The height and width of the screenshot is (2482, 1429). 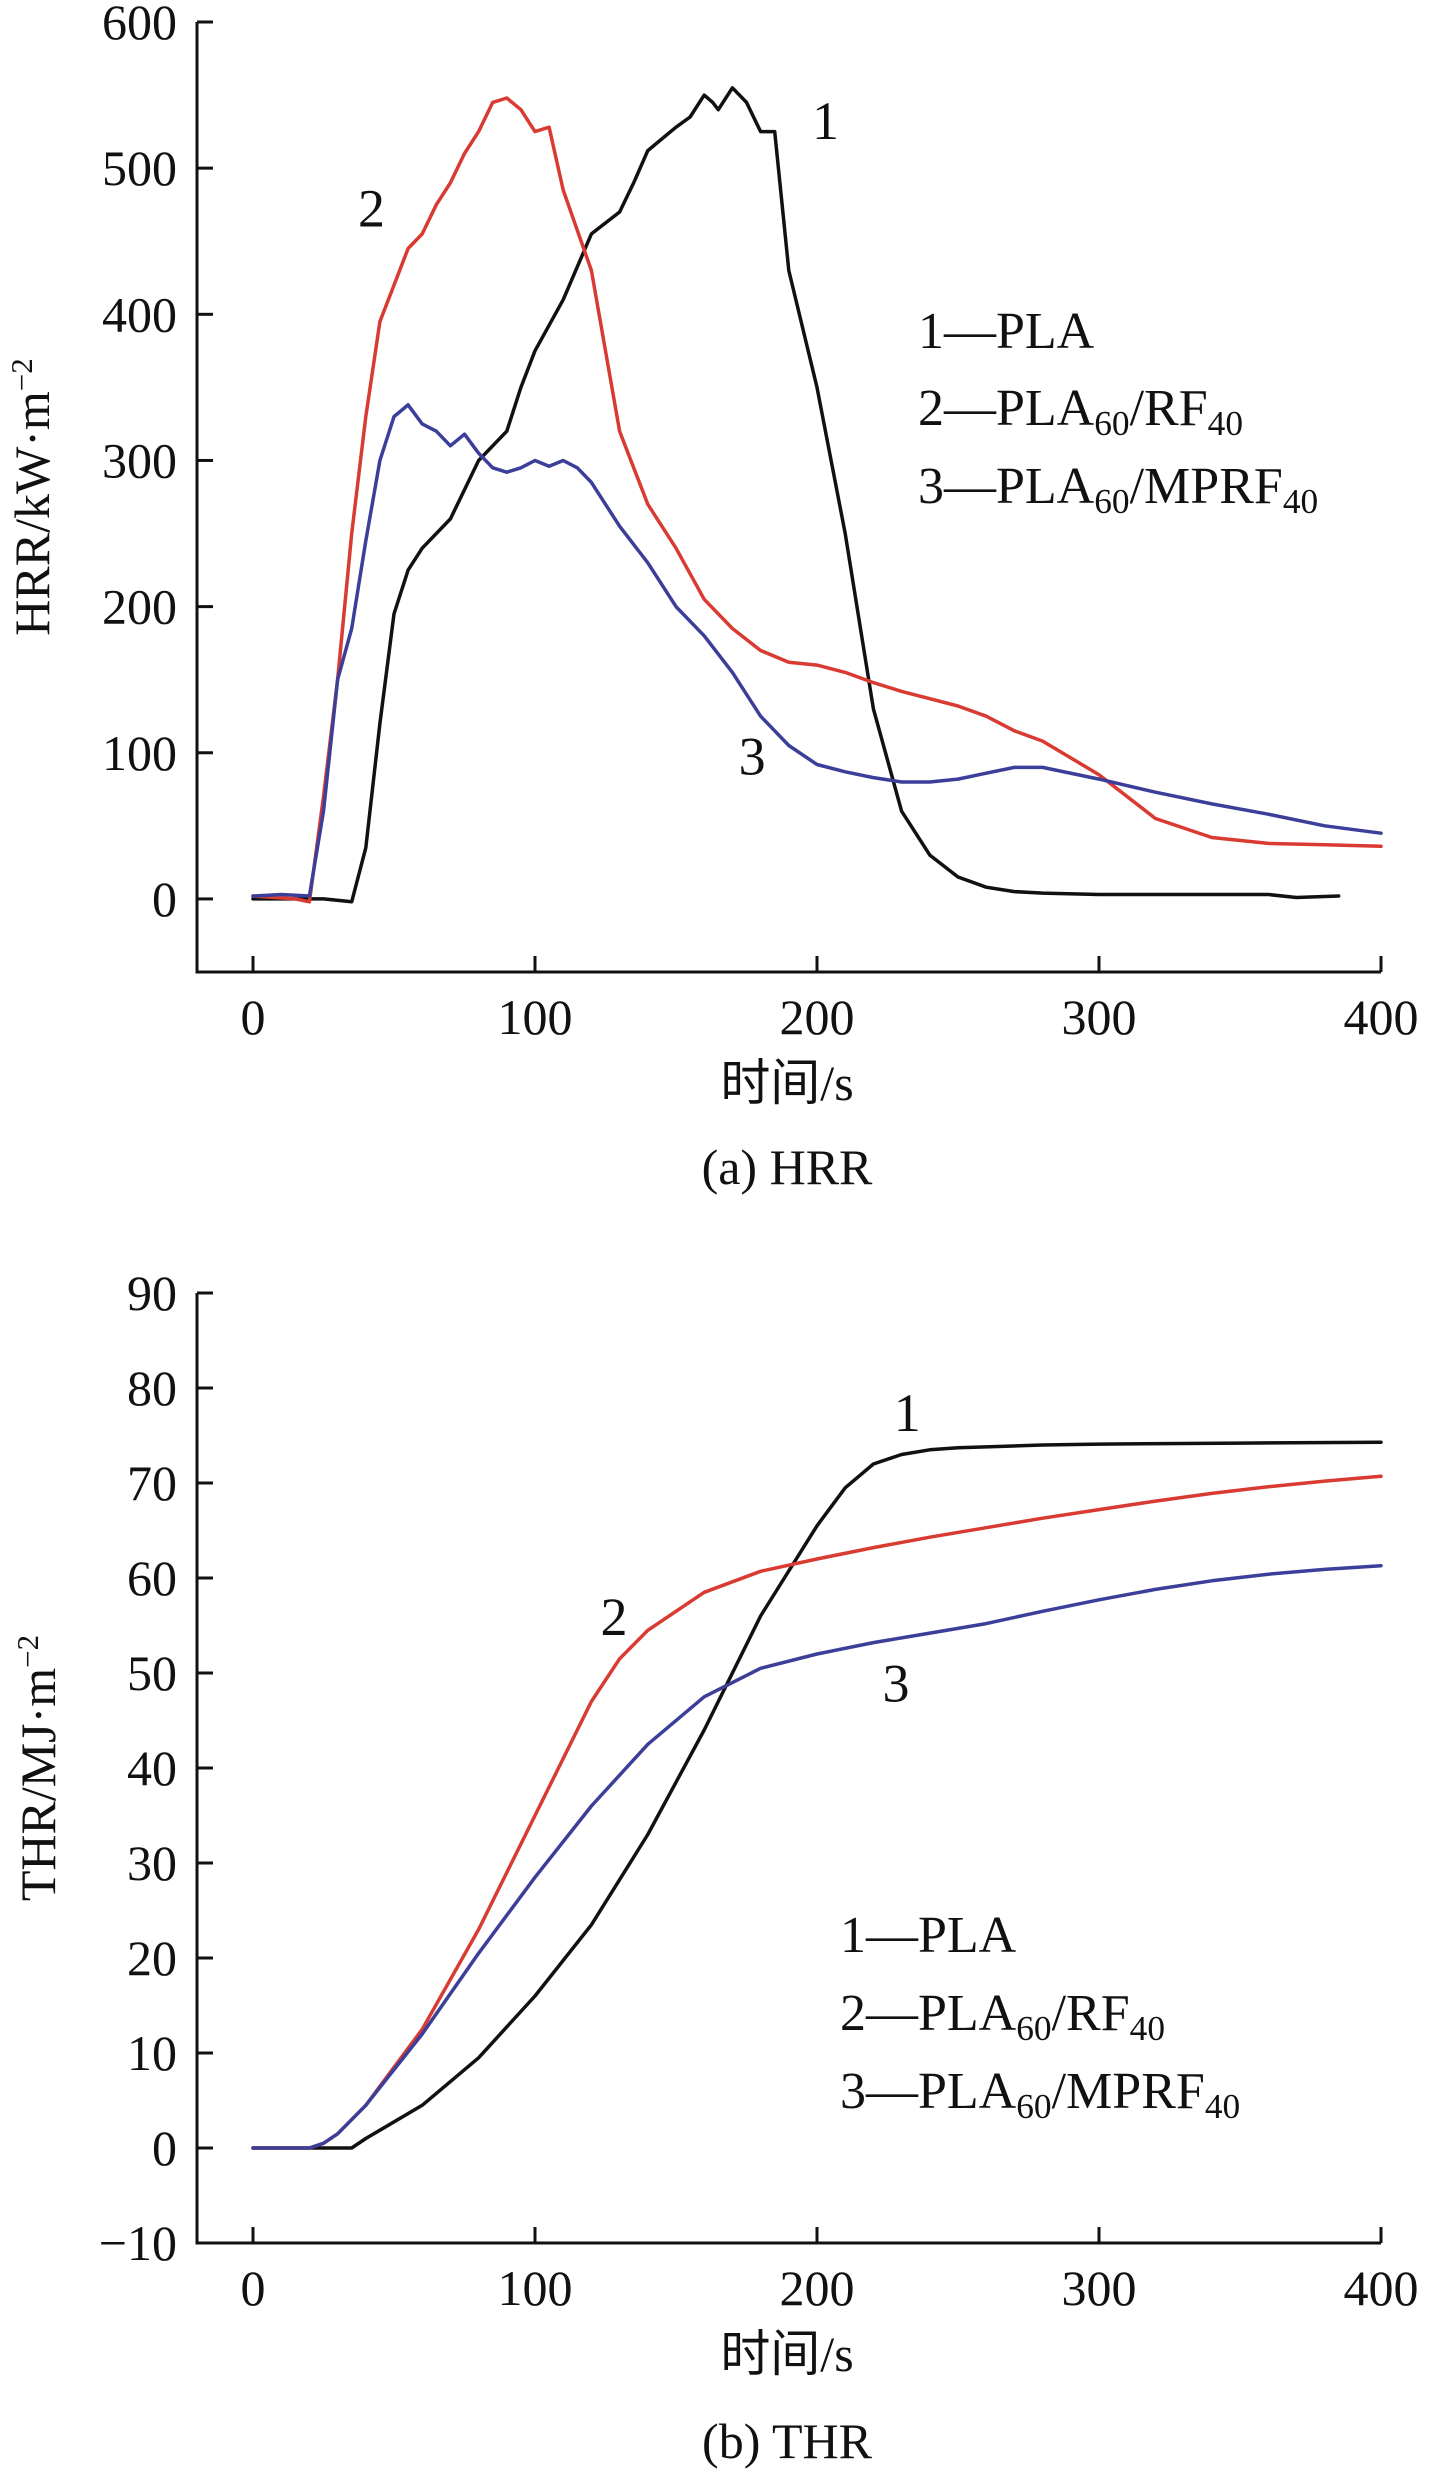 I want to click on chart-caption: (a) HRR, so click(x=787, y=1167).